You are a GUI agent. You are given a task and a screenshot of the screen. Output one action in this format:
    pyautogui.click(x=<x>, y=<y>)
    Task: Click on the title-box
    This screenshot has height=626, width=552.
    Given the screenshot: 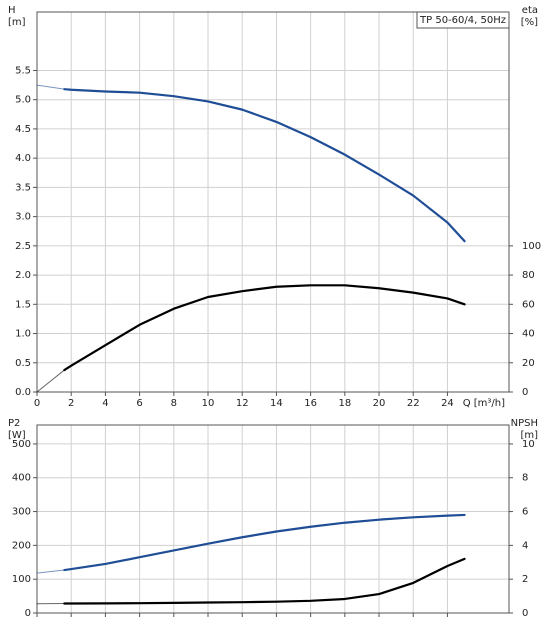 What is the action you would take?
    pyautogui.click(x=463, y=20)
    